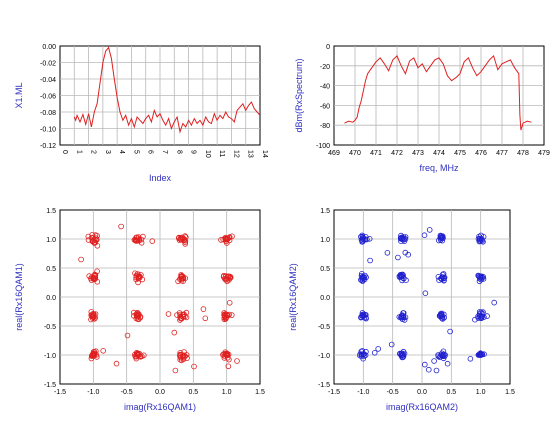 Image resolution: width=559 pixels, height=432 pixels. What do you see at coordinates (422, 407) in the screenshot?
I see `chart4-x-axis-label: imag(Rx16QAM2)` at bounding box center [422, 407].